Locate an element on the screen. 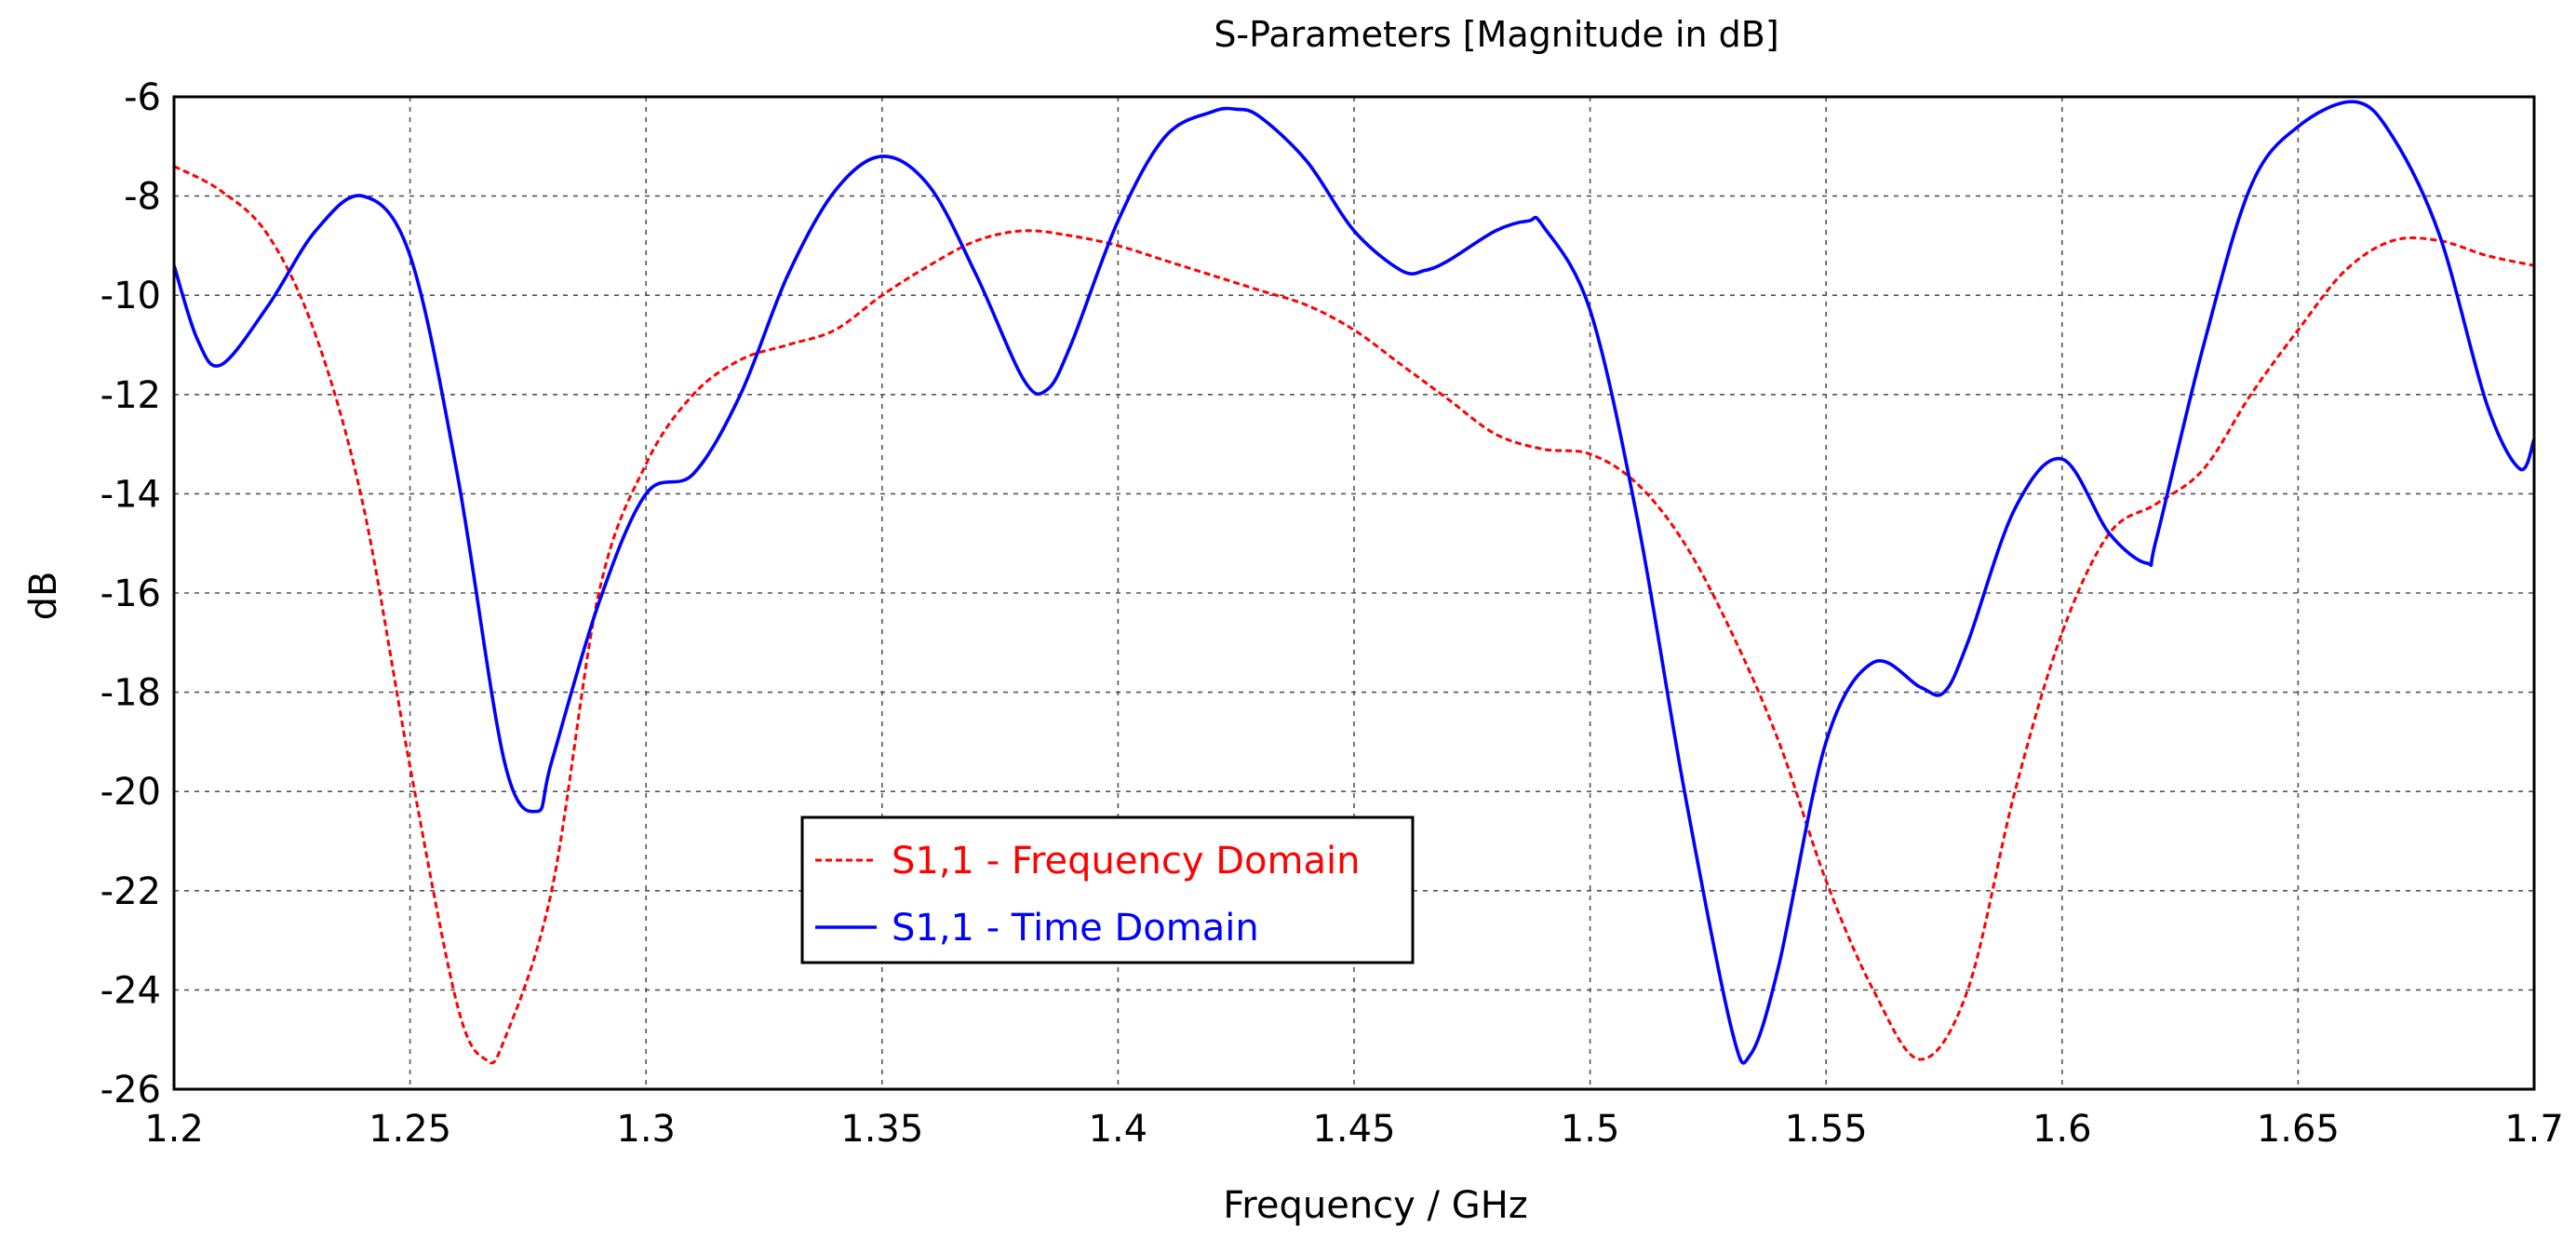 This screenshot has width=2576, height=1240. y-axis-label: dB is located at coordinates (43, 596).